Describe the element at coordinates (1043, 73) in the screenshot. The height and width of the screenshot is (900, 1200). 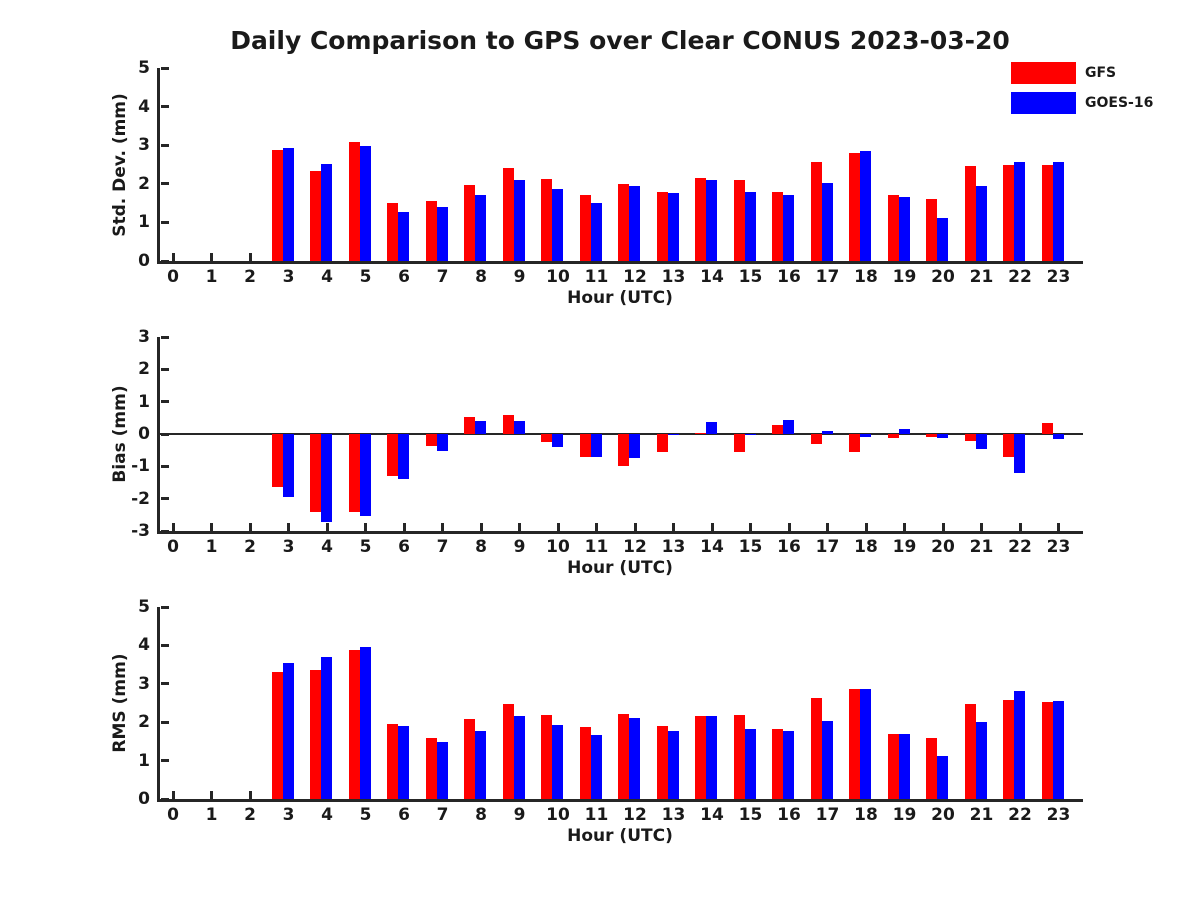
I see `gfs-color-swatch` at that location.